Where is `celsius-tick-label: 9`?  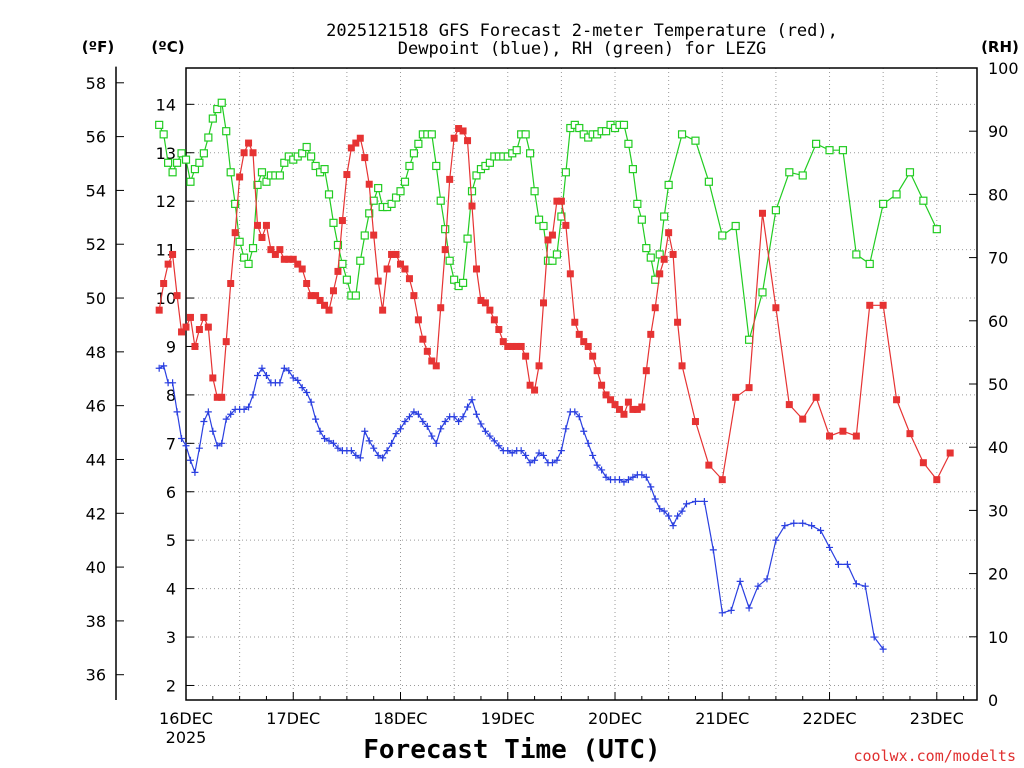 celsius-tick-label: 9 is located at coordinates (171, 346).